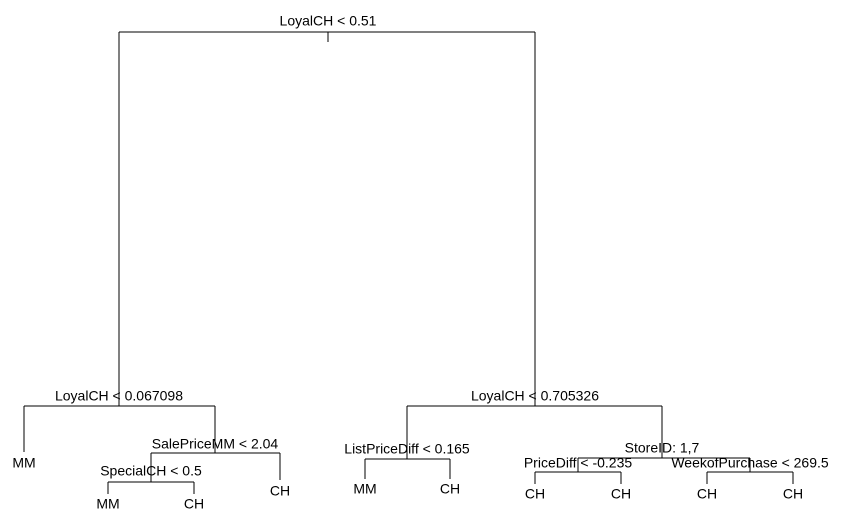  What do you see at coordinates (407, 483) in the screenshot?
I see `leaf-labels: MM MM CH CH MM CH CH CH CH CH` at bounding box center [407, 483].